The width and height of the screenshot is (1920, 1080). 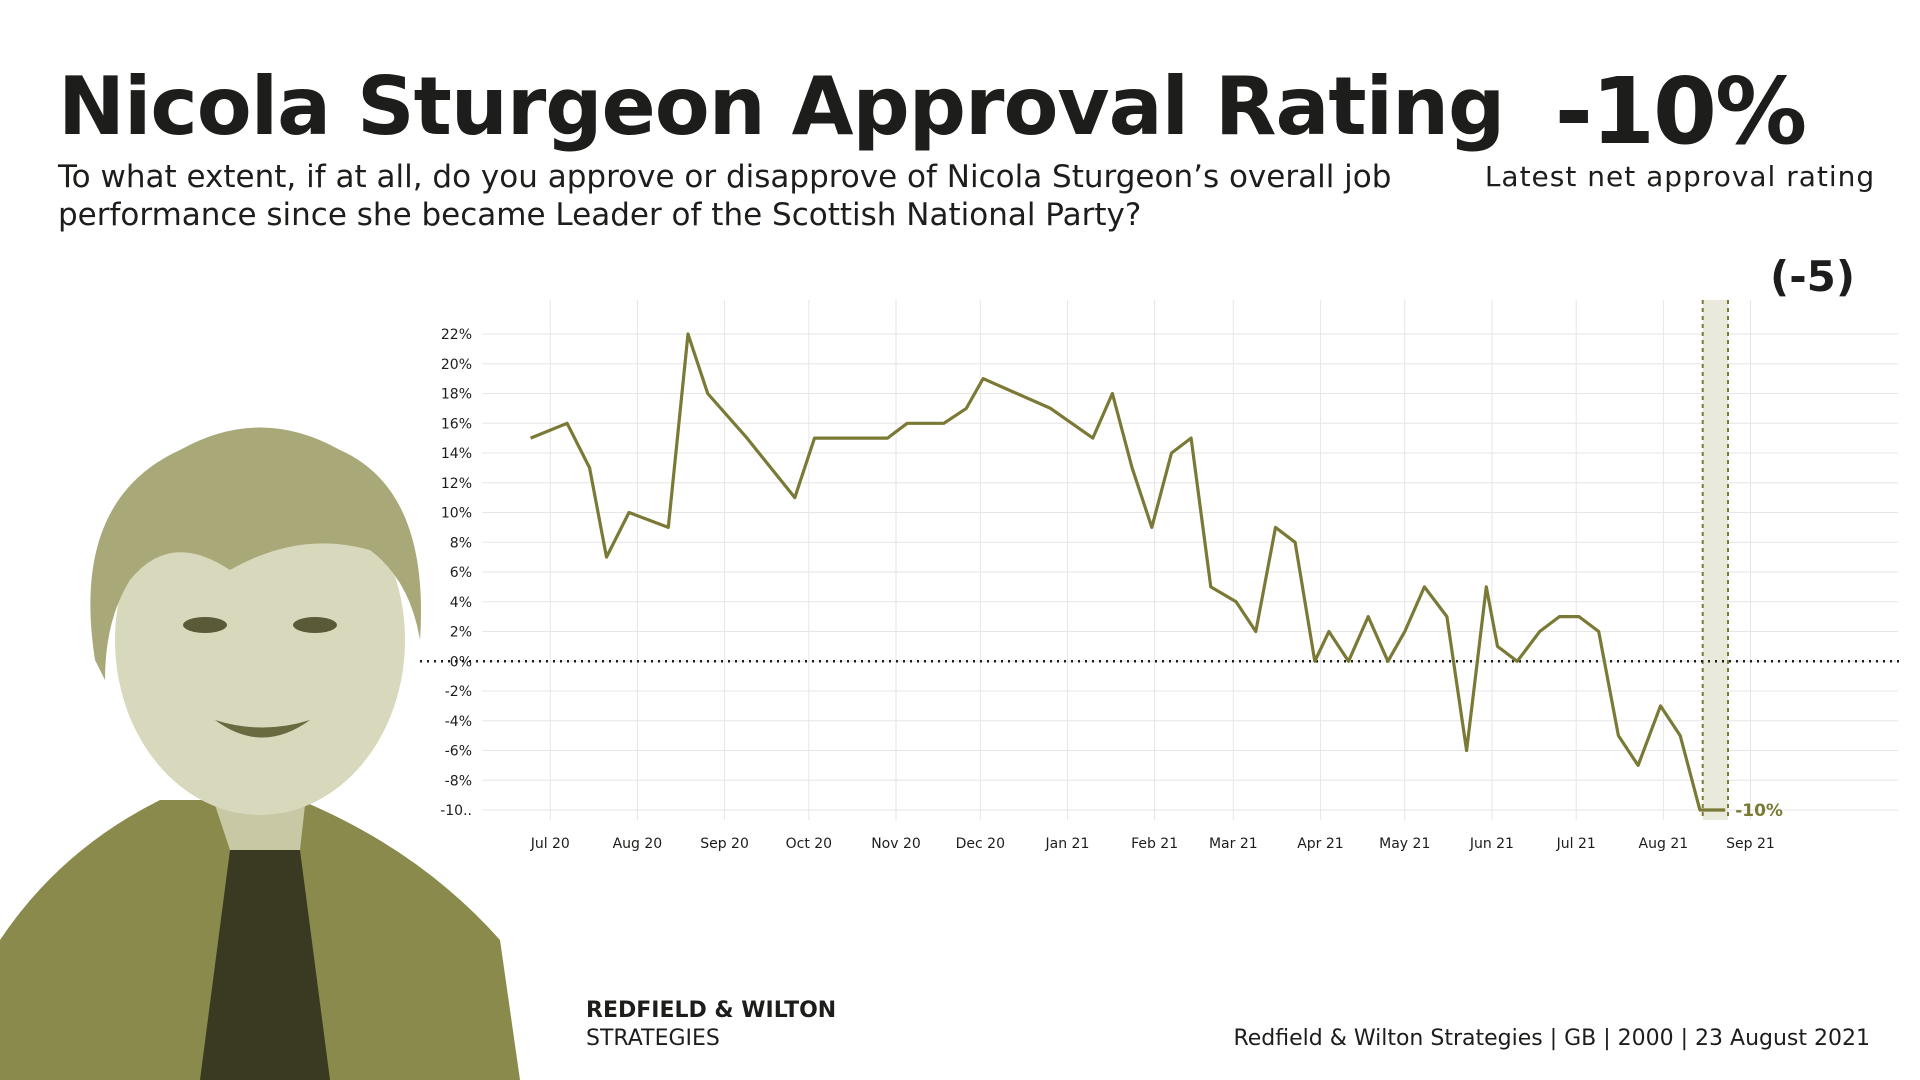 I want to click on latest-net-approval-value: -10%, so click(x=1680, y=111).